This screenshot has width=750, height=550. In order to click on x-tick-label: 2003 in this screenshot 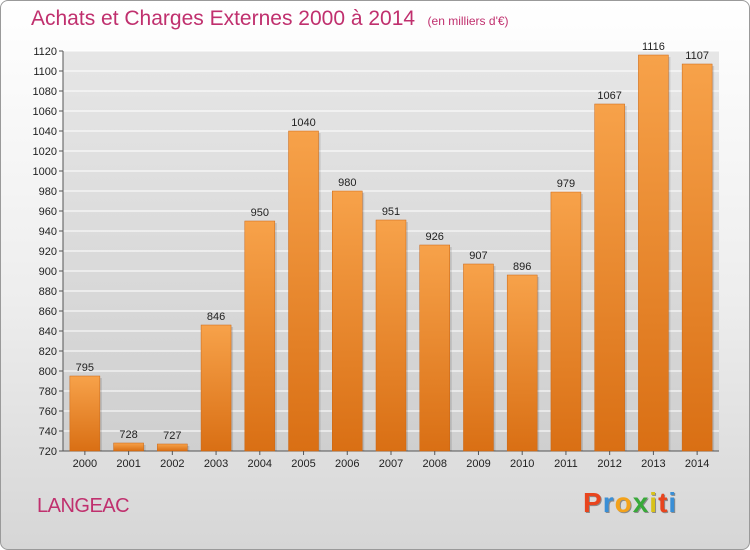, I will do `click(216, 464)`.